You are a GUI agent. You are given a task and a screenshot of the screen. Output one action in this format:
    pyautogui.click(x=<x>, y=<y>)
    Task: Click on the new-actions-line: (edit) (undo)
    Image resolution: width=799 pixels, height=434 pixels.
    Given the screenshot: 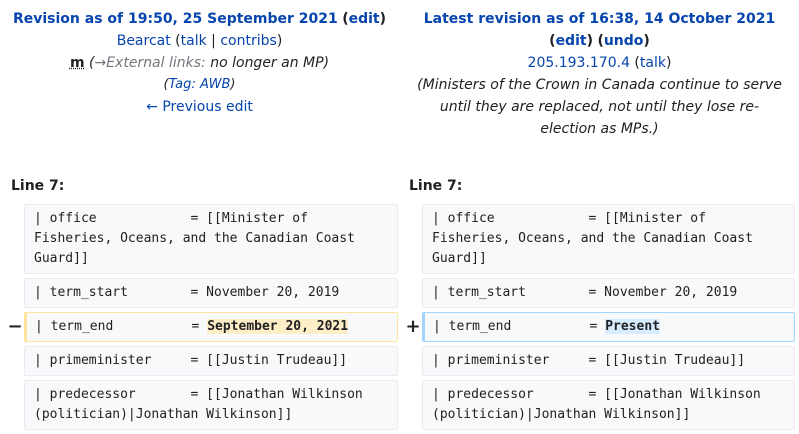 What is the action you would take?
    pyautogui.click(x=599, y=41)
    